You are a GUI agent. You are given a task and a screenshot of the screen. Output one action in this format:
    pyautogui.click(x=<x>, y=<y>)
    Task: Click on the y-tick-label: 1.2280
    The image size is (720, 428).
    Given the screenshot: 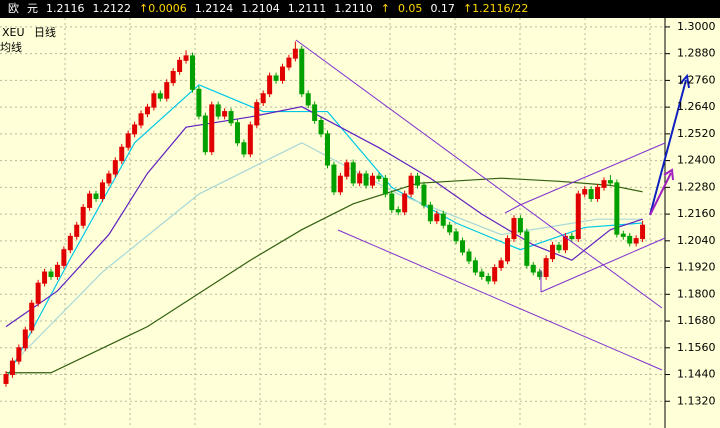 What is the action you would take?
    pyautogui.click(x=696, y=186)
    